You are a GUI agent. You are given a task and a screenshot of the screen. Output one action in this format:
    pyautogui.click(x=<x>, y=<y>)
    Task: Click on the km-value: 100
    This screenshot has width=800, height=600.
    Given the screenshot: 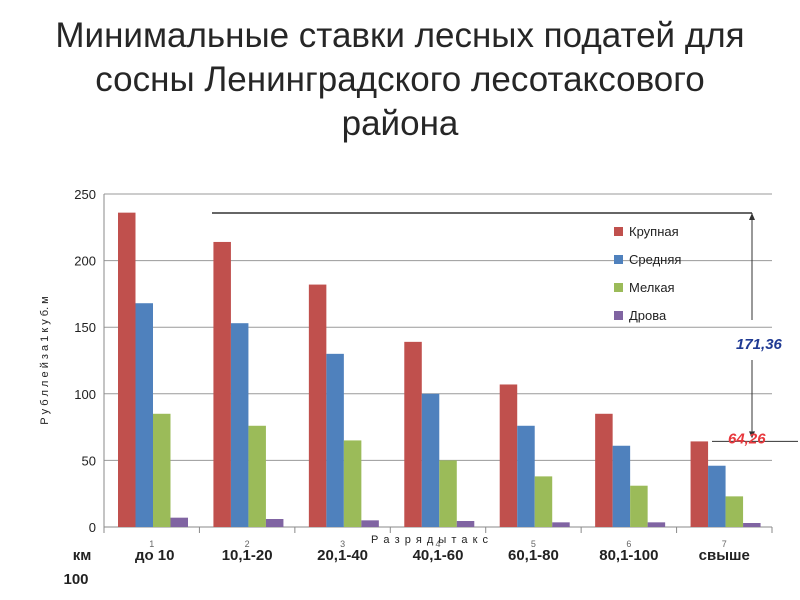 What is the action you would take?
    pyautogui.click(x=75, y=579)
    